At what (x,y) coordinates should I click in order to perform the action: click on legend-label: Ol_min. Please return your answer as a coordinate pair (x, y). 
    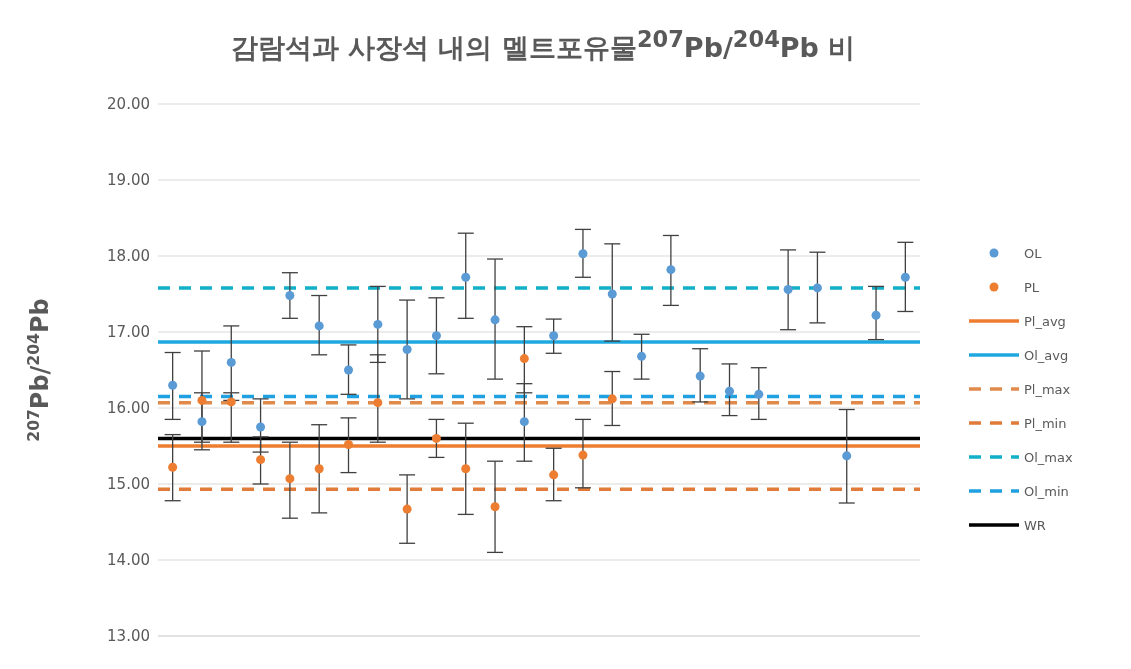
    Looking at the image, I should click on (1046, 491).